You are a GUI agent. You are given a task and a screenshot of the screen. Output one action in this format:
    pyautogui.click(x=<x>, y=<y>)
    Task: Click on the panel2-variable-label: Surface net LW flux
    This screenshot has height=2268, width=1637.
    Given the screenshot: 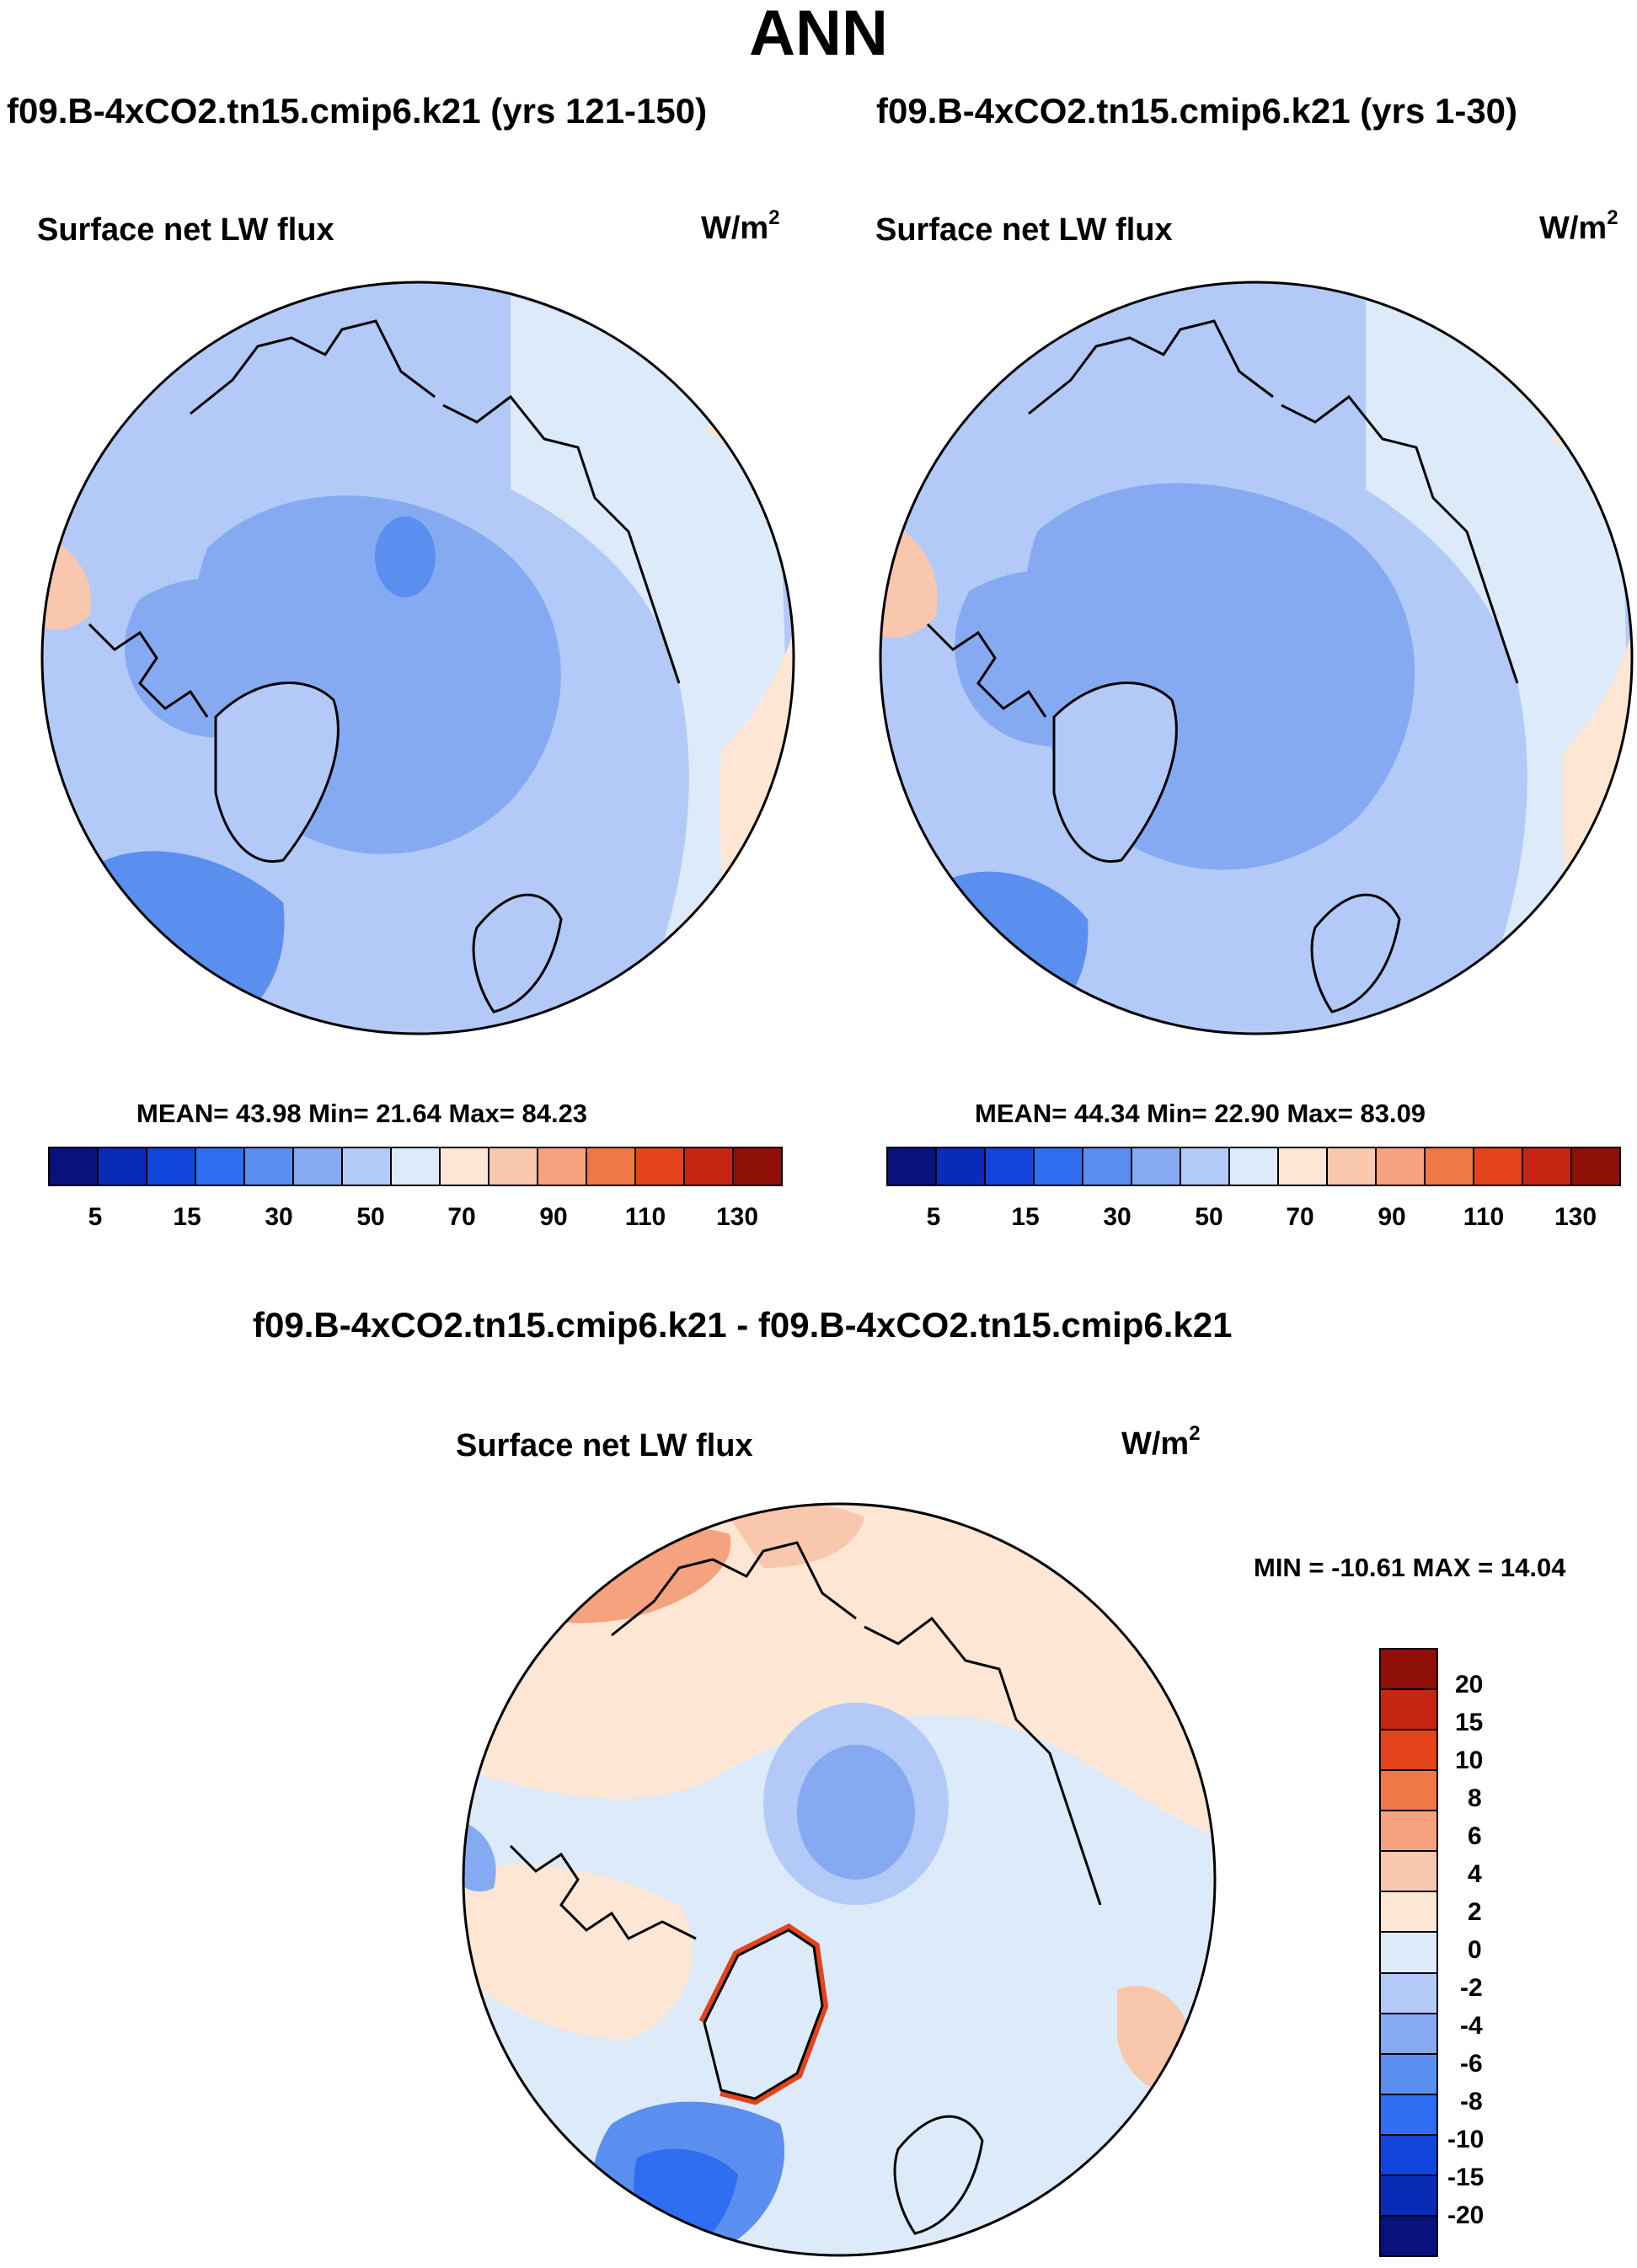 What is the action you would take?
    pyautogui.click(x=1024, y=230)
    